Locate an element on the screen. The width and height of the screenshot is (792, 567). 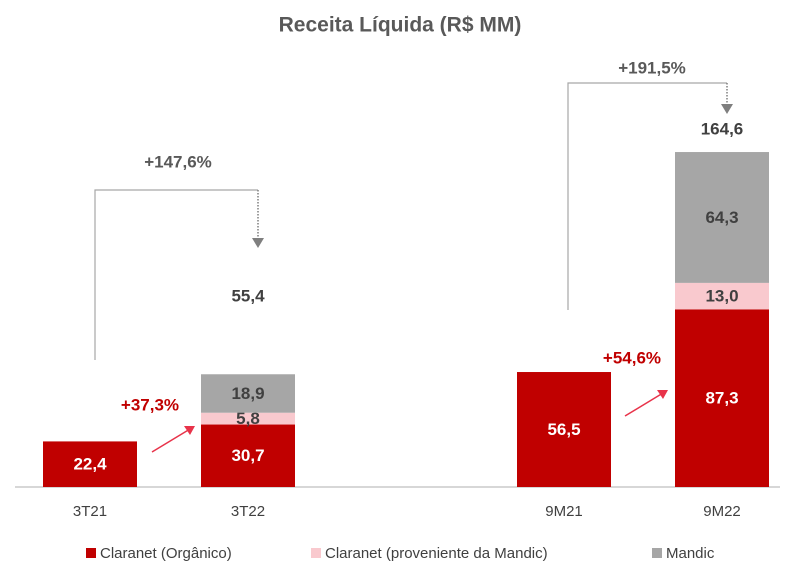
x-tick-label: 9M21 is located at coordinates (564, 511).